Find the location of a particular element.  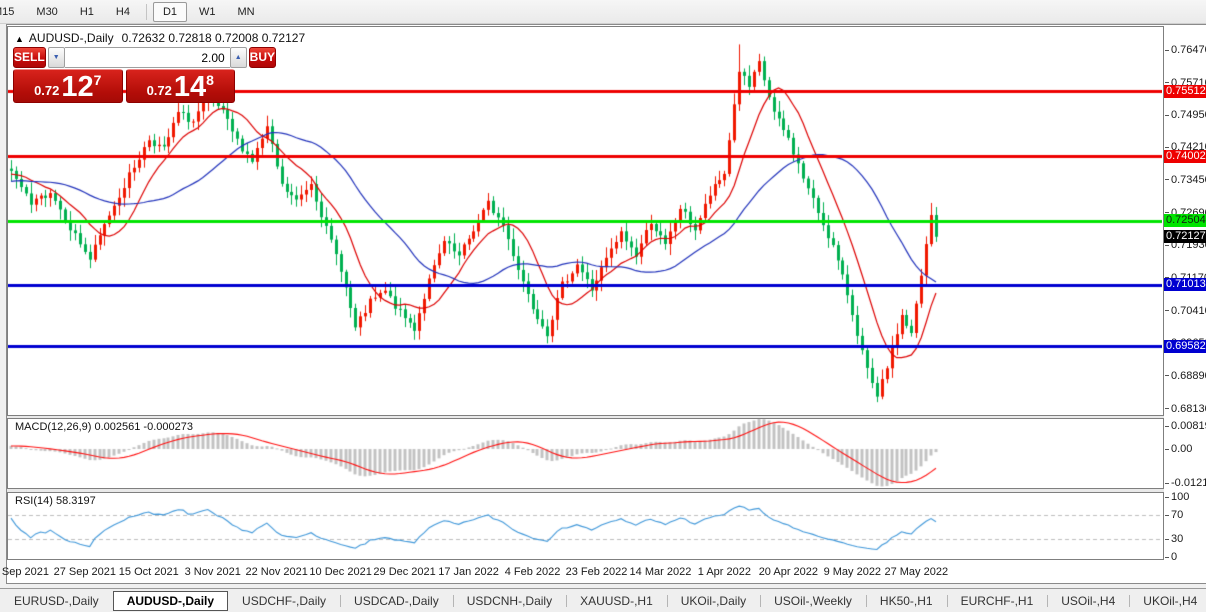

timeframe-button-h4: H4 is located at coordinates (122, 11).